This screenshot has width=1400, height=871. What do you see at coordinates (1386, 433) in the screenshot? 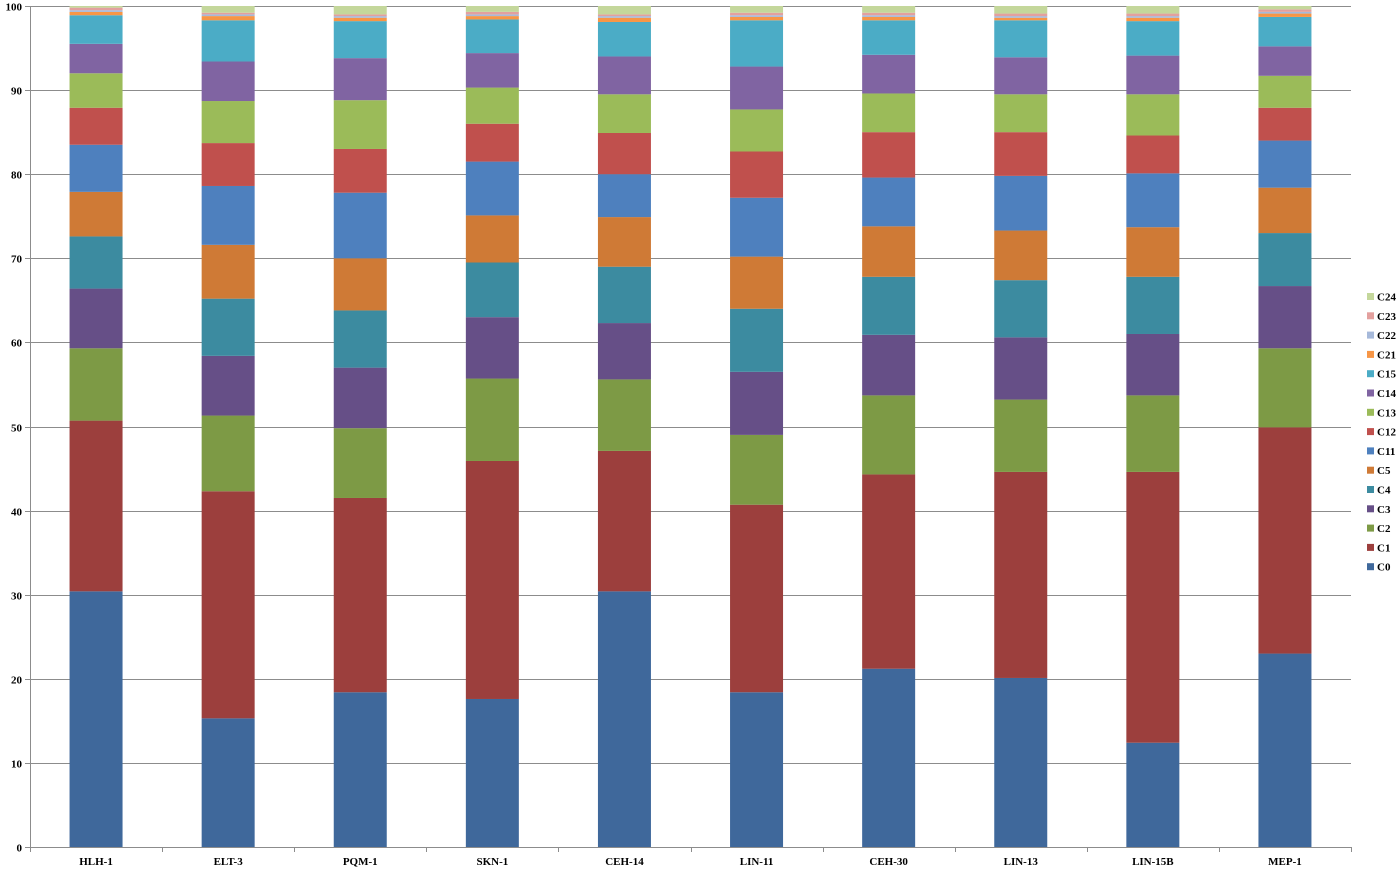
I see `legend-label: C12` at bounding box center [1386, 433].